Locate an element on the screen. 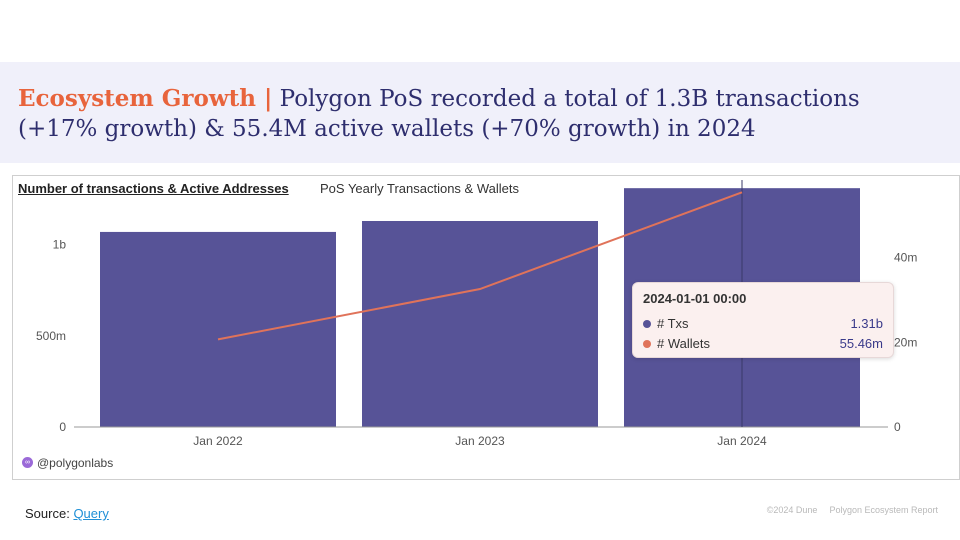  left-tick-label: 1b is located at coordinates (60, 245).